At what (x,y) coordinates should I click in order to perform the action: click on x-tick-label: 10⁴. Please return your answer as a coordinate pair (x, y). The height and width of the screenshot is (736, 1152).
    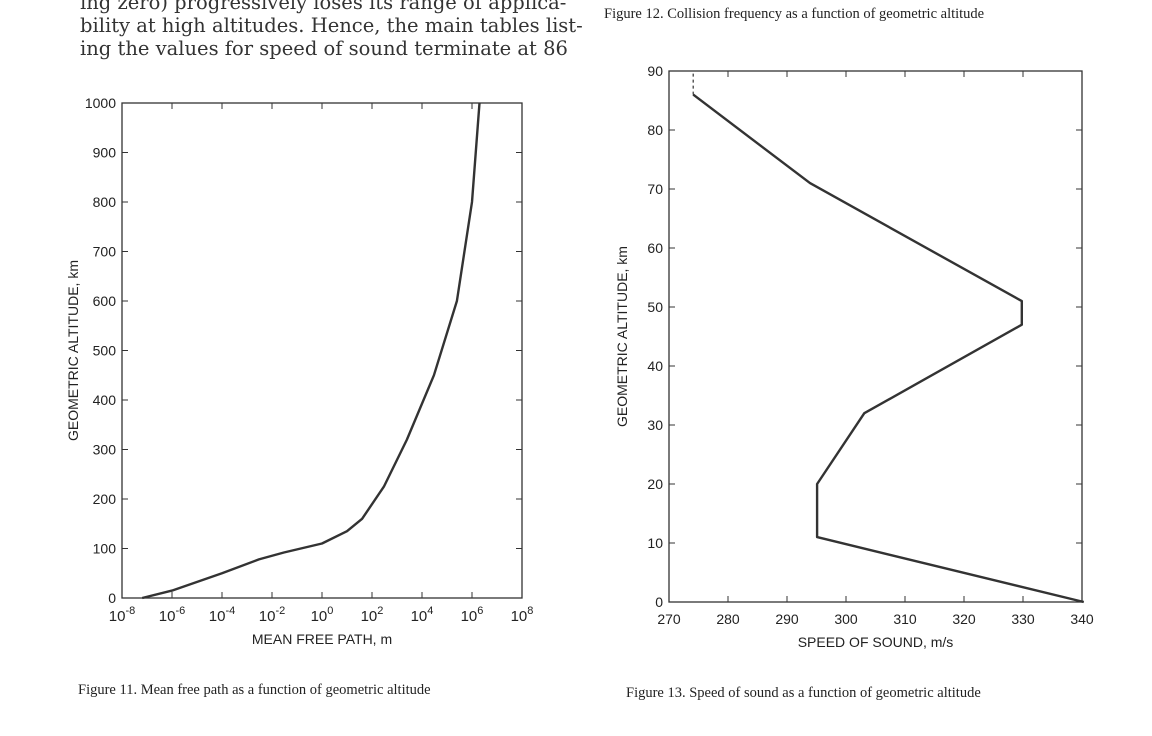
    Looking at the image, I should click on (422, 615).